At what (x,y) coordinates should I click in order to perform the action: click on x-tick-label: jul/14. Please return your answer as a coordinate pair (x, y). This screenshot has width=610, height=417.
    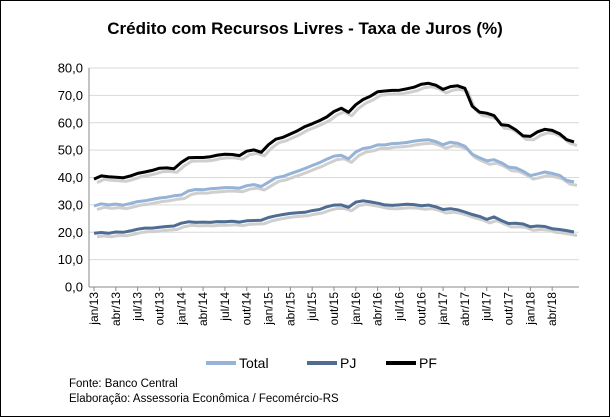
    Looking at the image, I should click on (225, 307).